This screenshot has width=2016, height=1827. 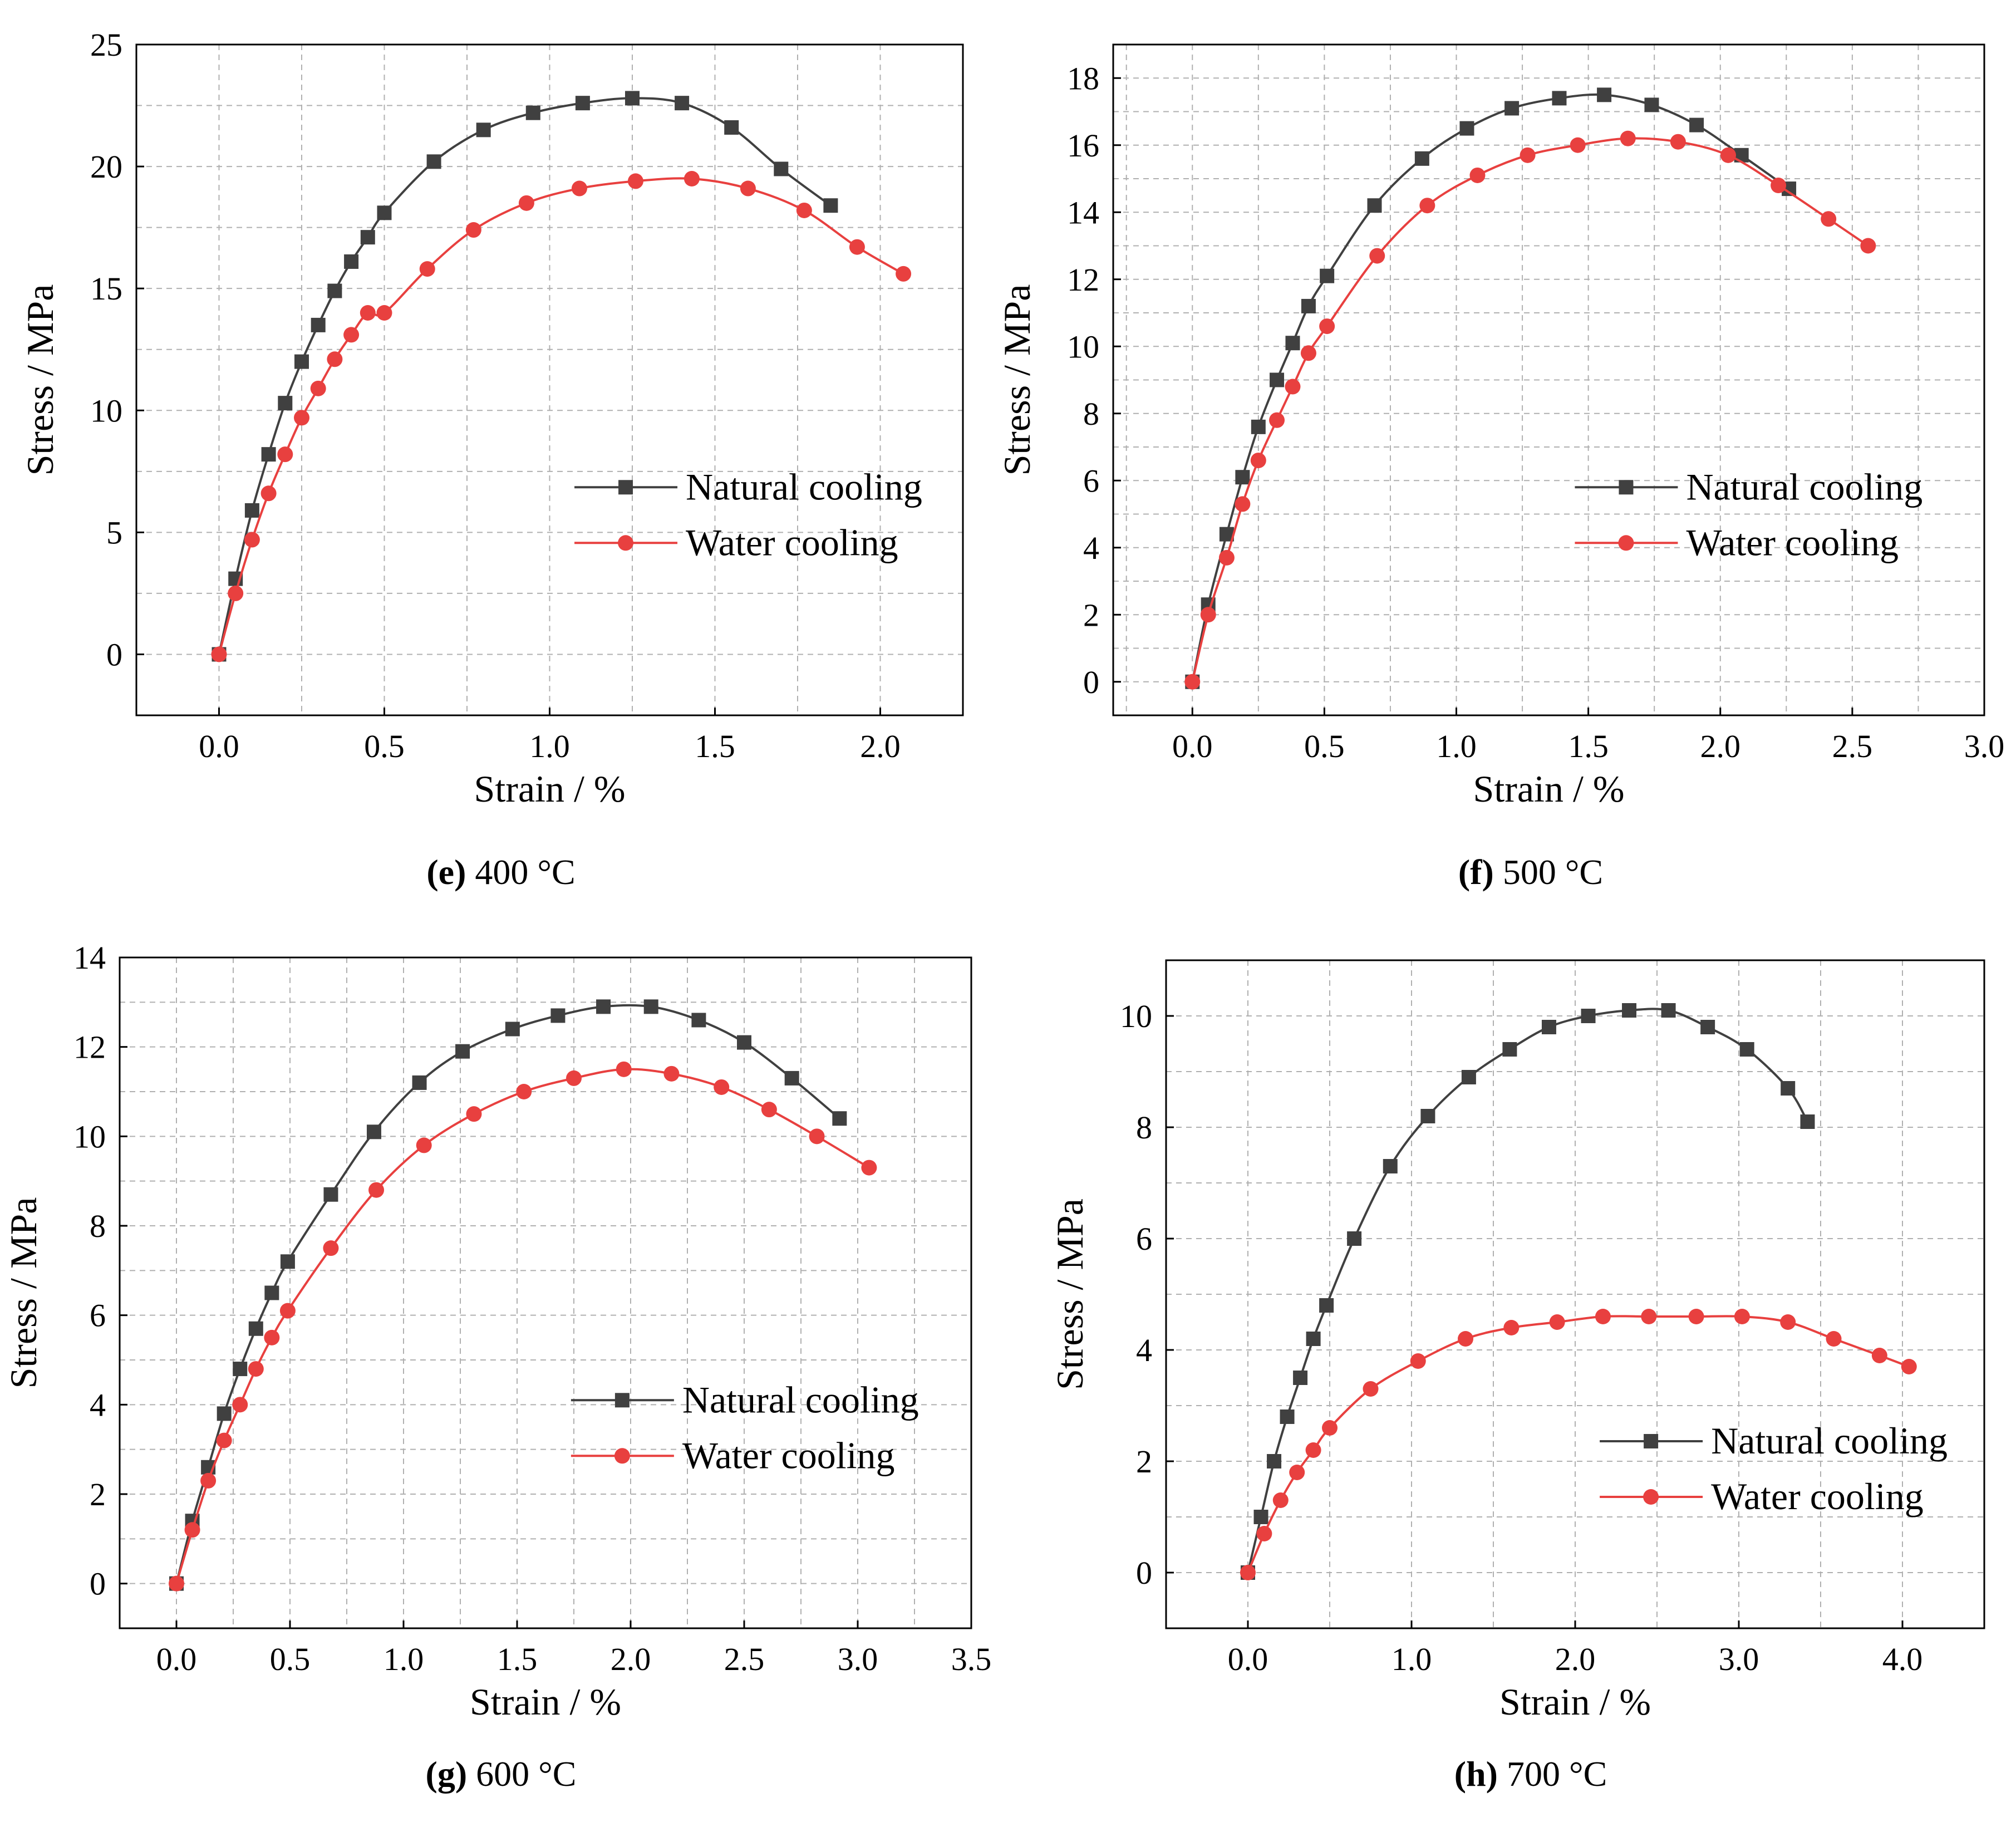 What do you see at coordinates (40, 380) in the screenshot?
I see `y-axis-label: Stress / MPa` at bounding box center [40, 380].